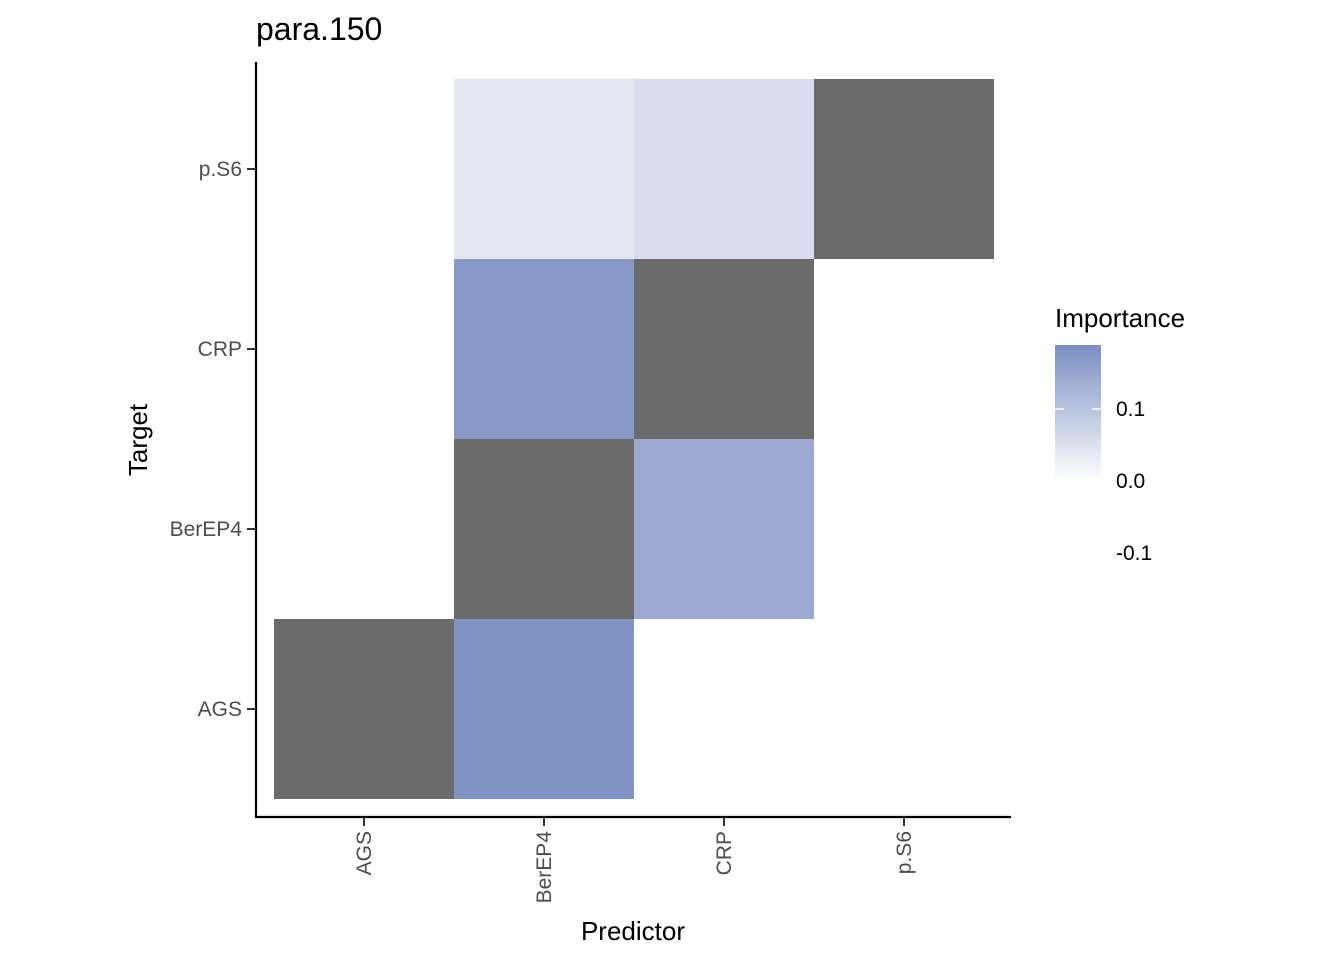 The image size is (1344, 960). Describe the element at coordinates (724, 169) in the screenshot. I see `heatmap-cell-CRP-p.S6` at that location.